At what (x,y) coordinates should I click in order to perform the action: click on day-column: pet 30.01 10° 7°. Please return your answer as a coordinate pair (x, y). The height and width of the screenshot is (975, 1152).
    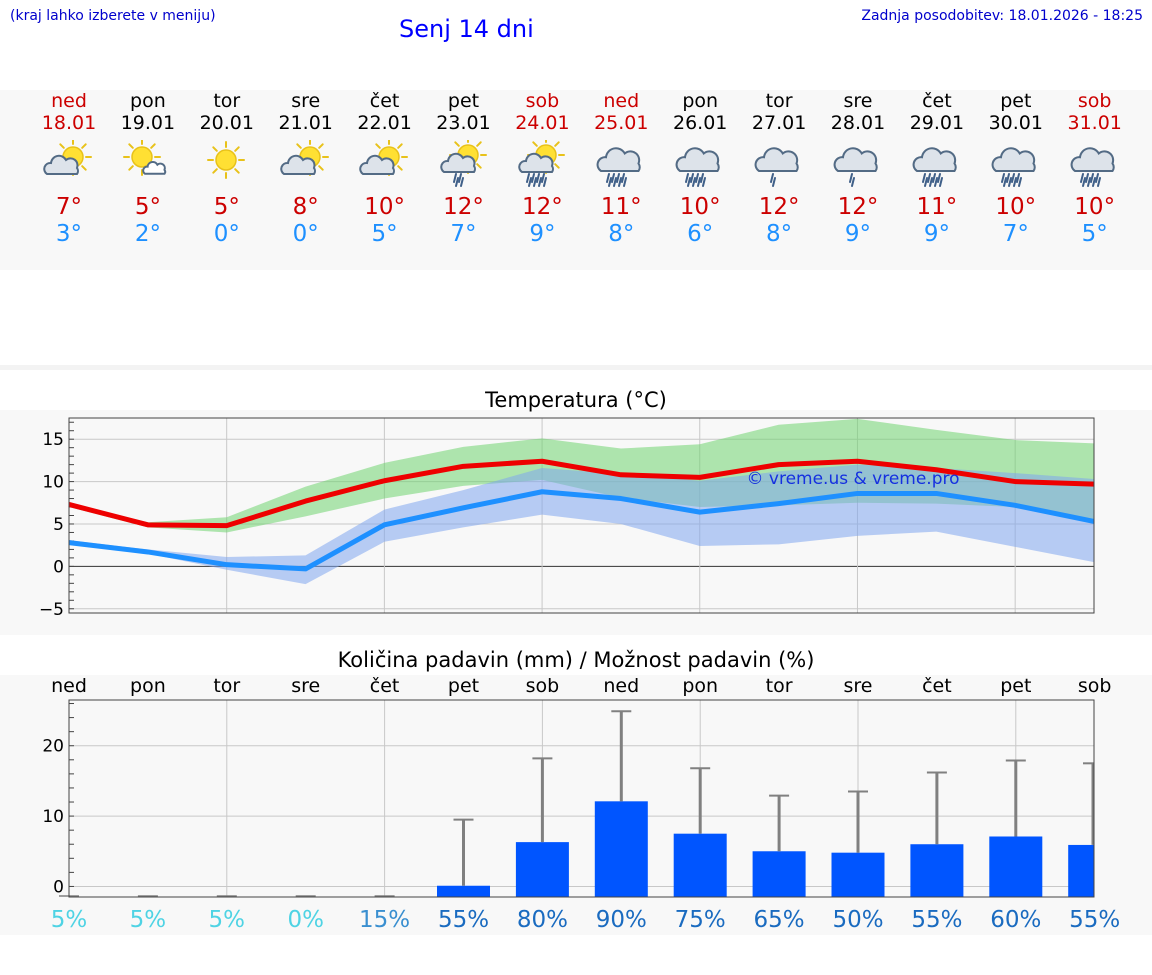
    Looking at the image, I should click on (1016, 169).